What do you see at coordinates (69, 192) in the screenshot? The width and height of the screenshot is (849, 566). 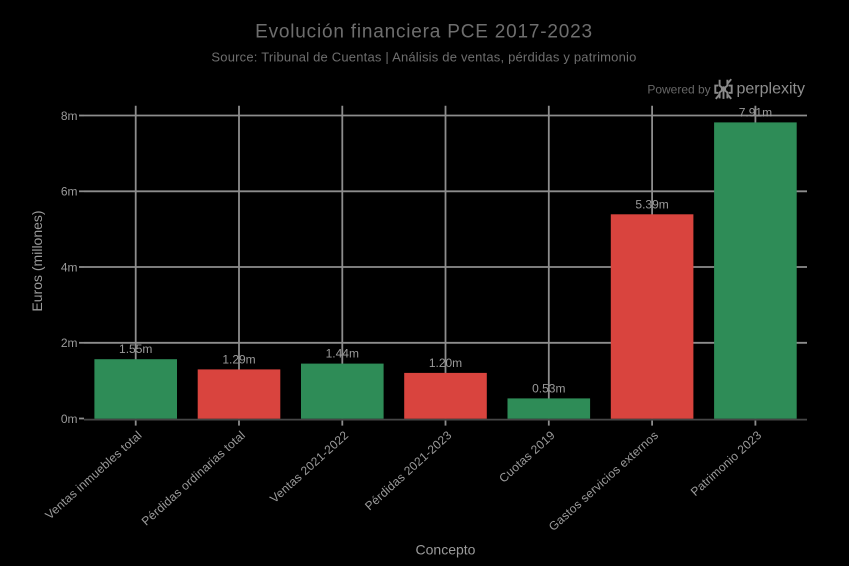 I see `svg-text: 6m` at bounding box center [69, 192].